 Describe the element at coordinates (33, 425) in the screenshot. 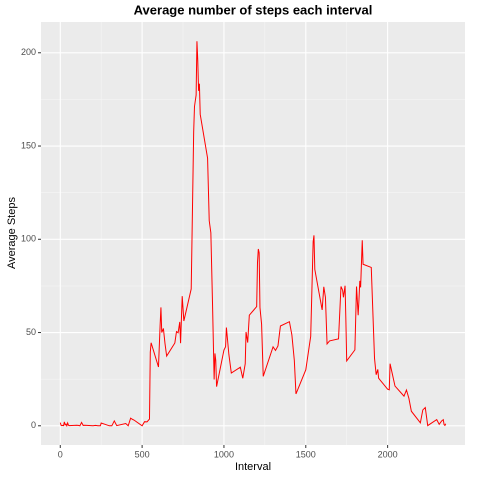

I see `y-tick-label: 0` at that location.